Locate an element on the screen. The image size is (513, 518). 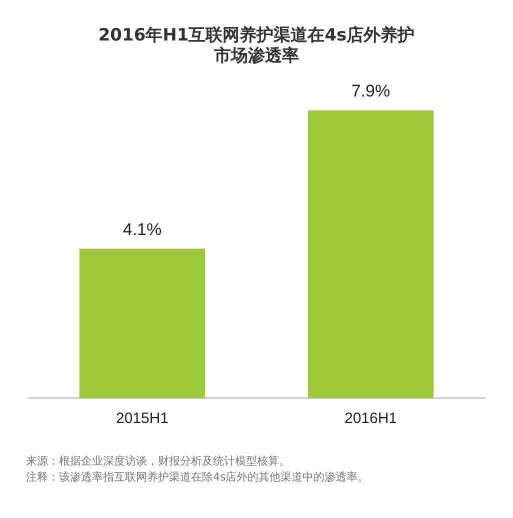
text: 2016年H1互联网养护渠道在4s店外养护 is located at coordinates (256, 36).